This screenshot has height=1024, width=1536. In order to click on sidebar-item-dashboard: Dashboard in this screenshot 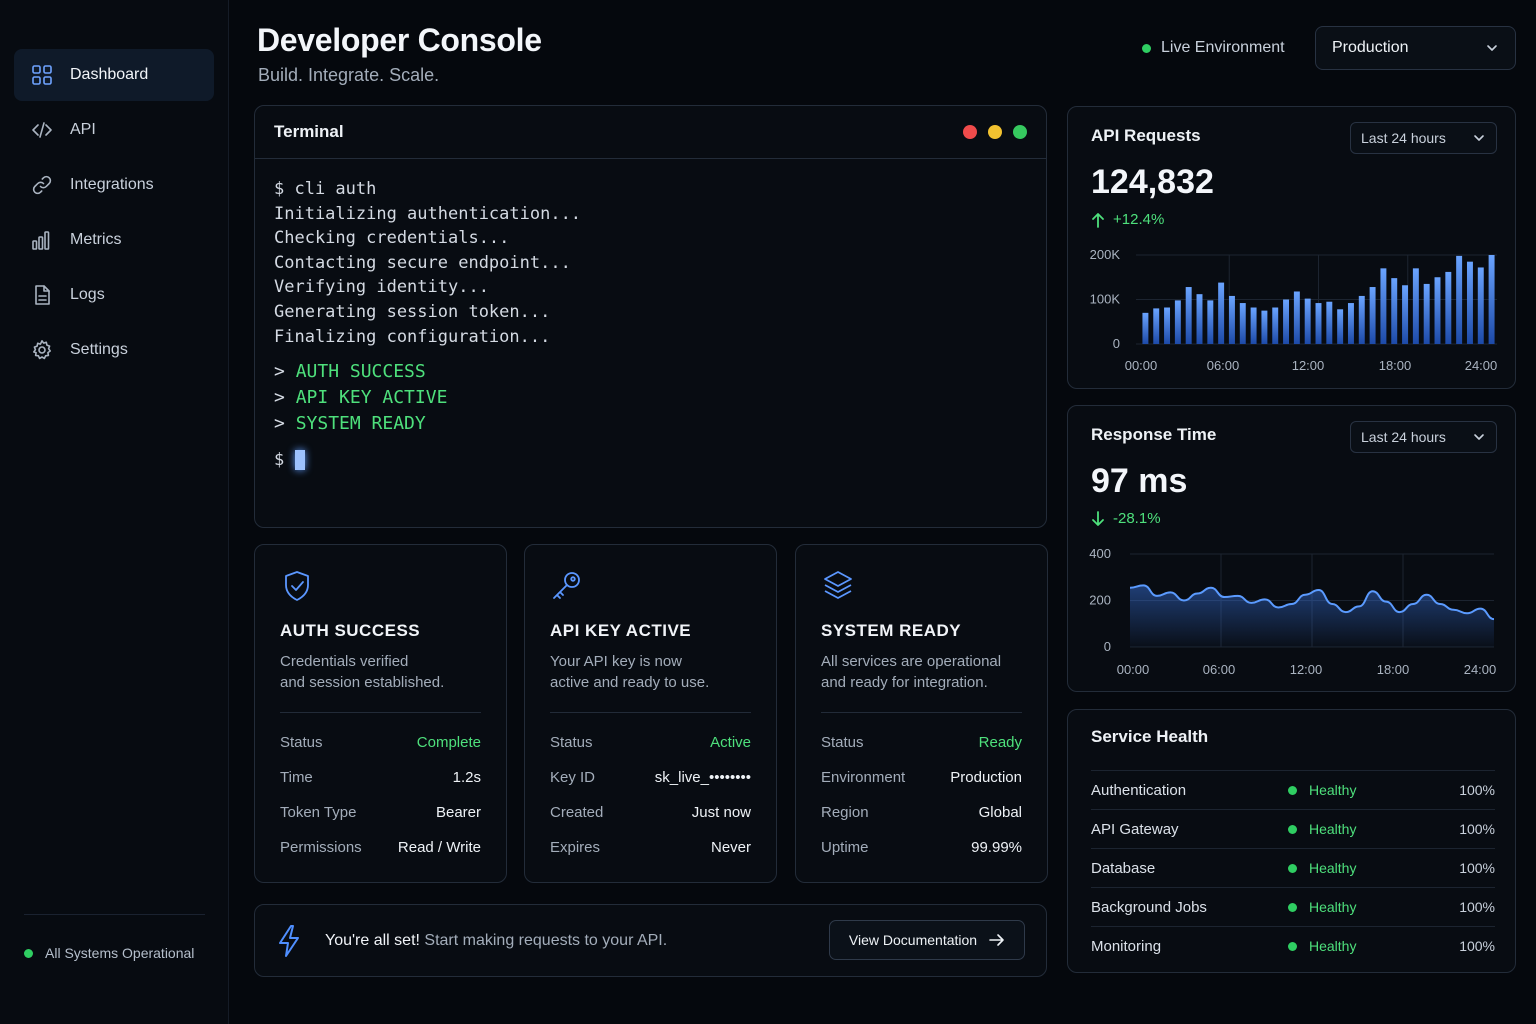, I will do `click(114, 75)`.